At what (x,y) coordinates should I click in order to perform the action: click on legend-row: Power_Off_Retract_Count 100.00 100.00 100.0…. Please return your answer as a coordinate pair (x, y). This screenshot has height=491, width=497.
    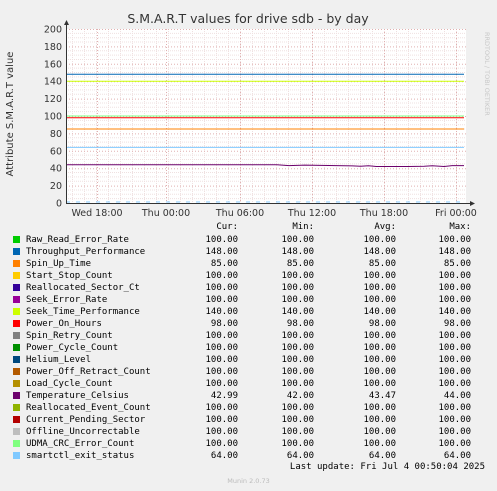
    Looking at the image, I should click on (248, 372).